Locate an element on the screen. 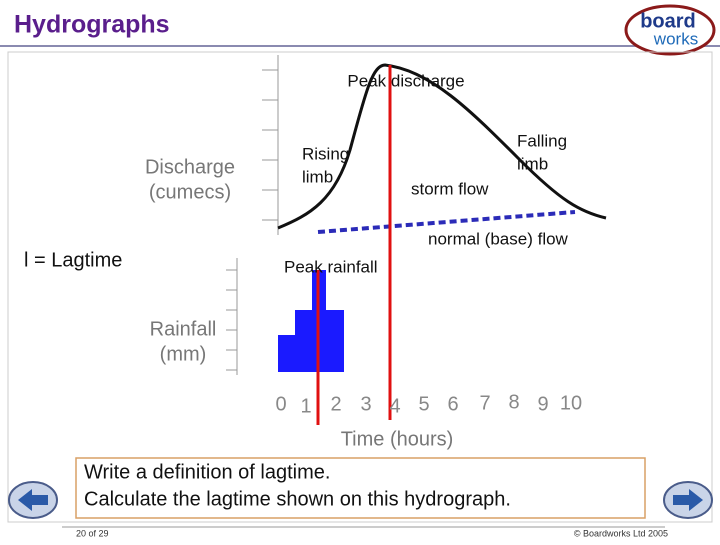 The height and width of the screenshot is (545, 720). axis-label: Time (hours) is located at coordinates (397, 439).